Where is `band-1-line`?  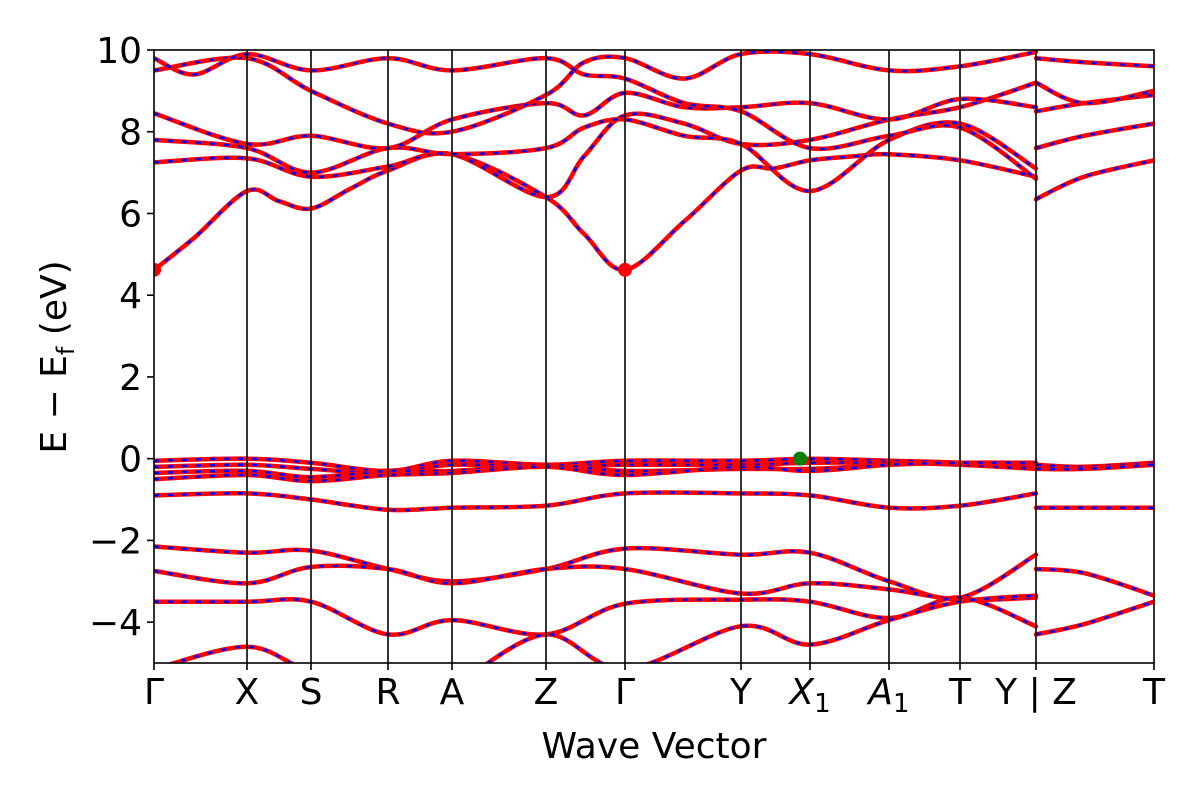 band-1-line is located at coordinates (1093, 180).